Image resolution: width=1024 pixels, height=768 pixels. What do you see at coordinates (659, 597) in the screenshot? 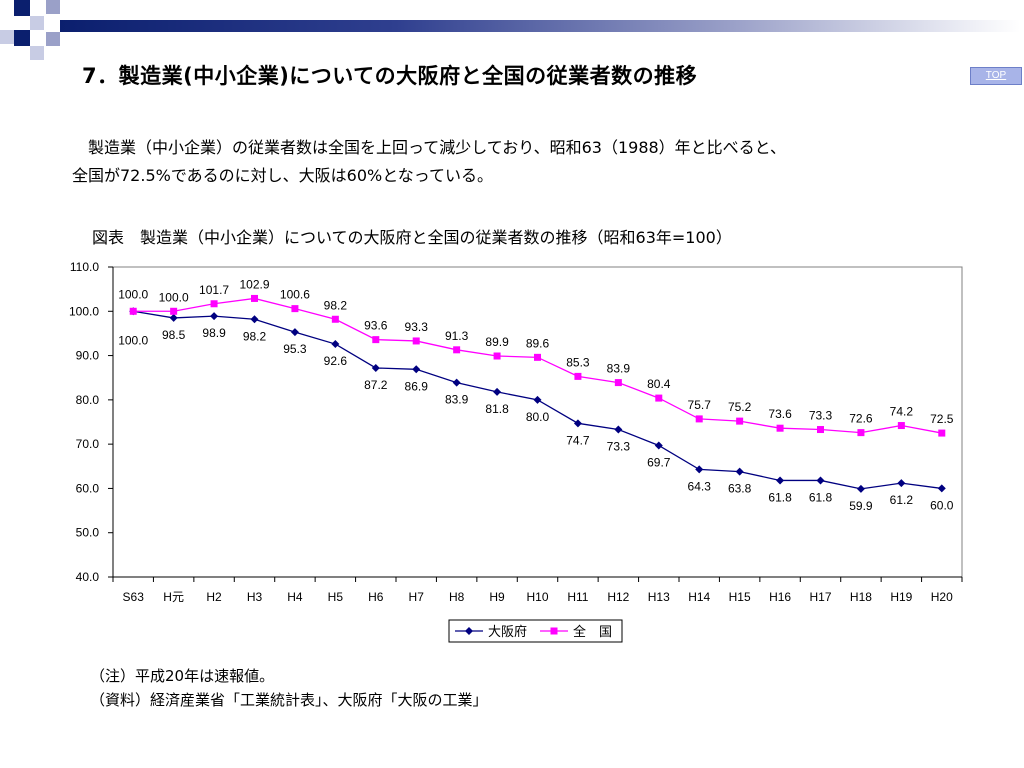
I see `x-tick-label: H13` at bounding box center [659, 597].